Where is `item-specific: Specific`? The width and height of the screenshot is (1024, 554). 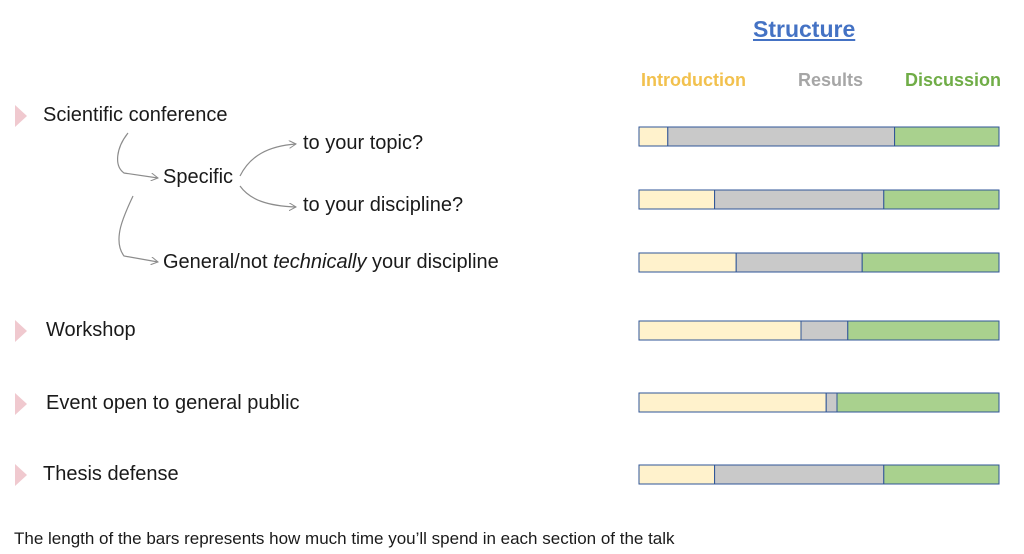 item-specific: Specific is located at coordinates (198, 177).